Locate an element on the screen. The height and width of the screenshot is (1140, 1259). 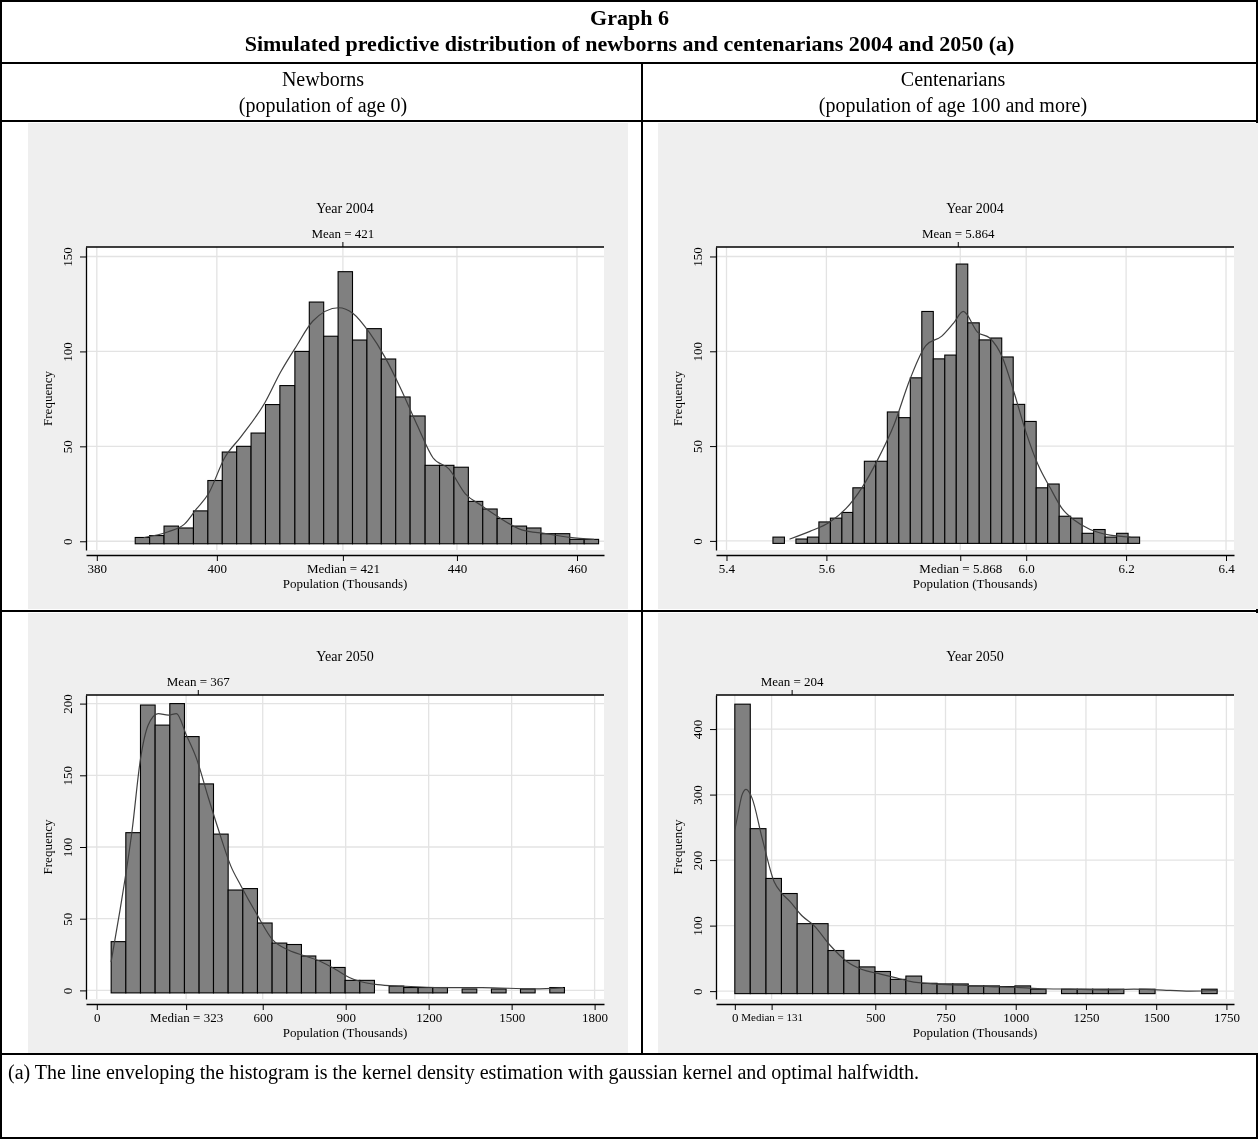
x-tick-label: 400 is located at coordinates (217, 569).